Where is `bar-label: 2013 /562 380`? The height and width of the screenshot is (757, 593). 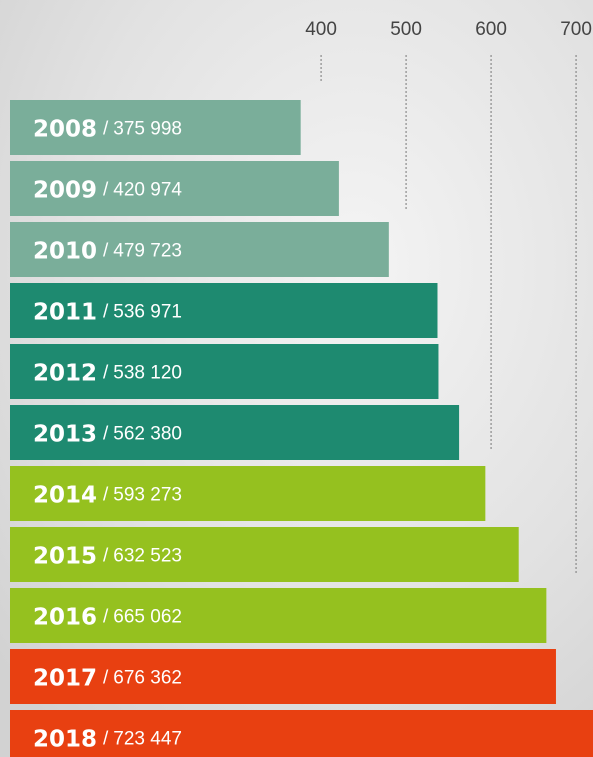
bar-label: 2013 /562 380 is located at coordinates (107, 434).